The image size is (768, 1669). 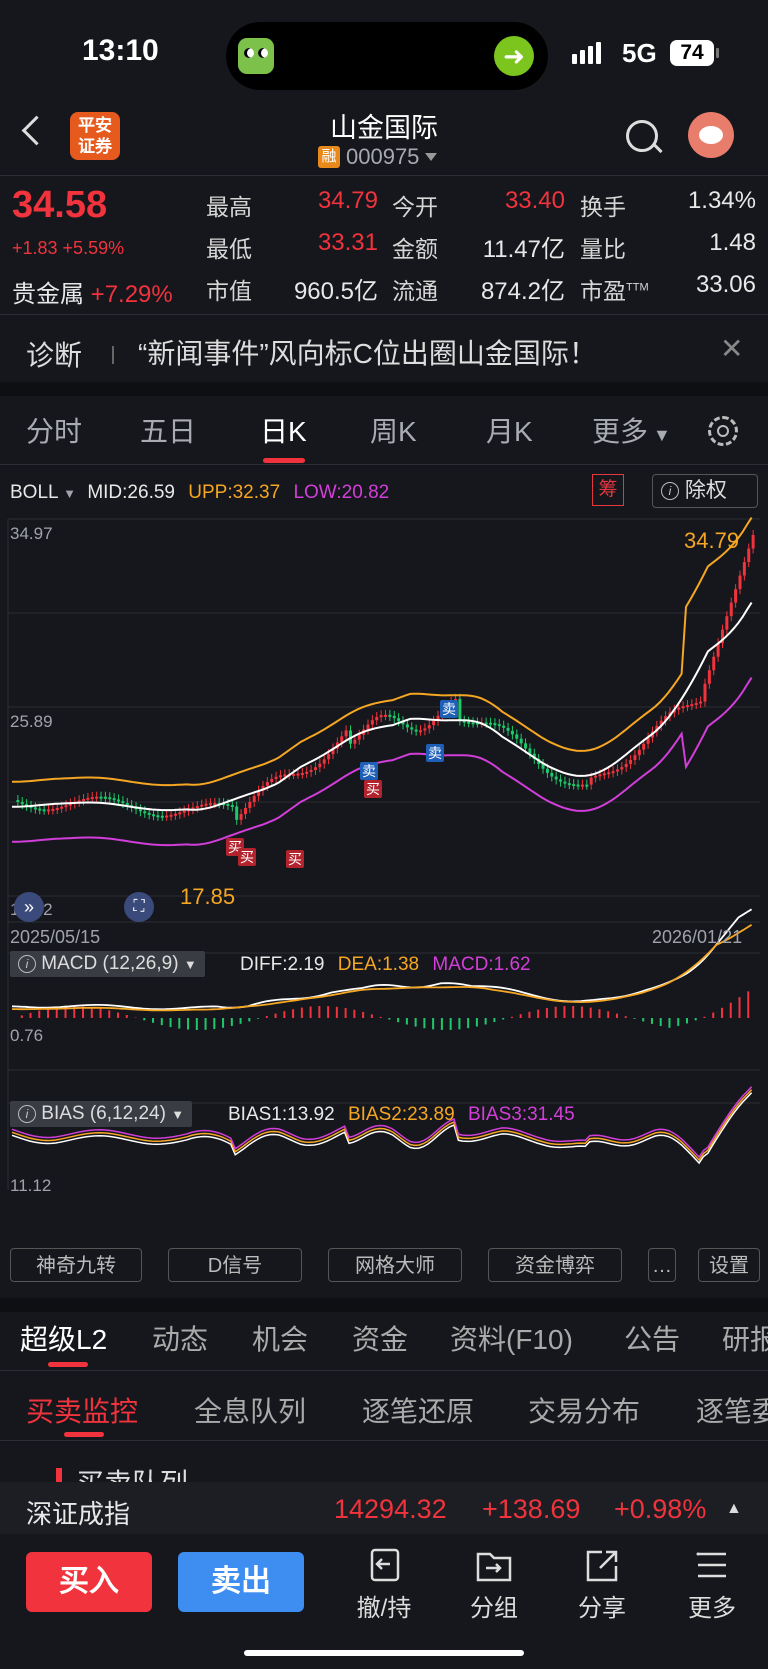 What do you see at coordinates (241, 1582) in the screenshot?
I see `sell-button: 卖出` at bounding box center [241, 1582].